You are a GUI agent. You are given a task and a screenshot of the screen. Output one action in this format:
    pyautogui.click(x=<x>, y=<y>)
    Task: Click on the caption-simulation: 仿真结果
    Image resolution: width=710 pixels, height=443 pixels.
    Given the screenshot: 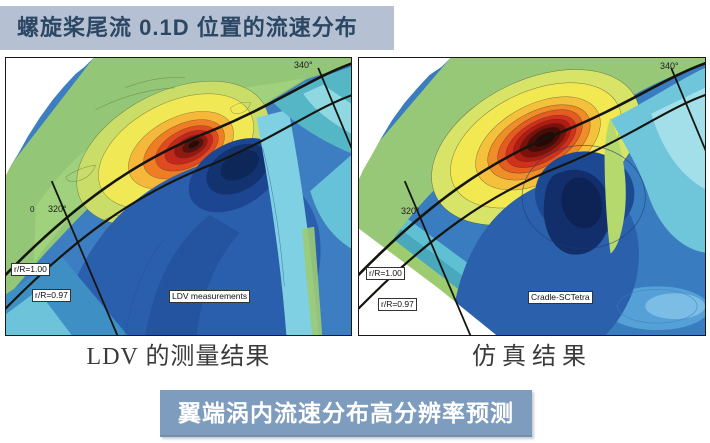 What is the action you would take?
    pyautogui.click(x=532, y=357)
    